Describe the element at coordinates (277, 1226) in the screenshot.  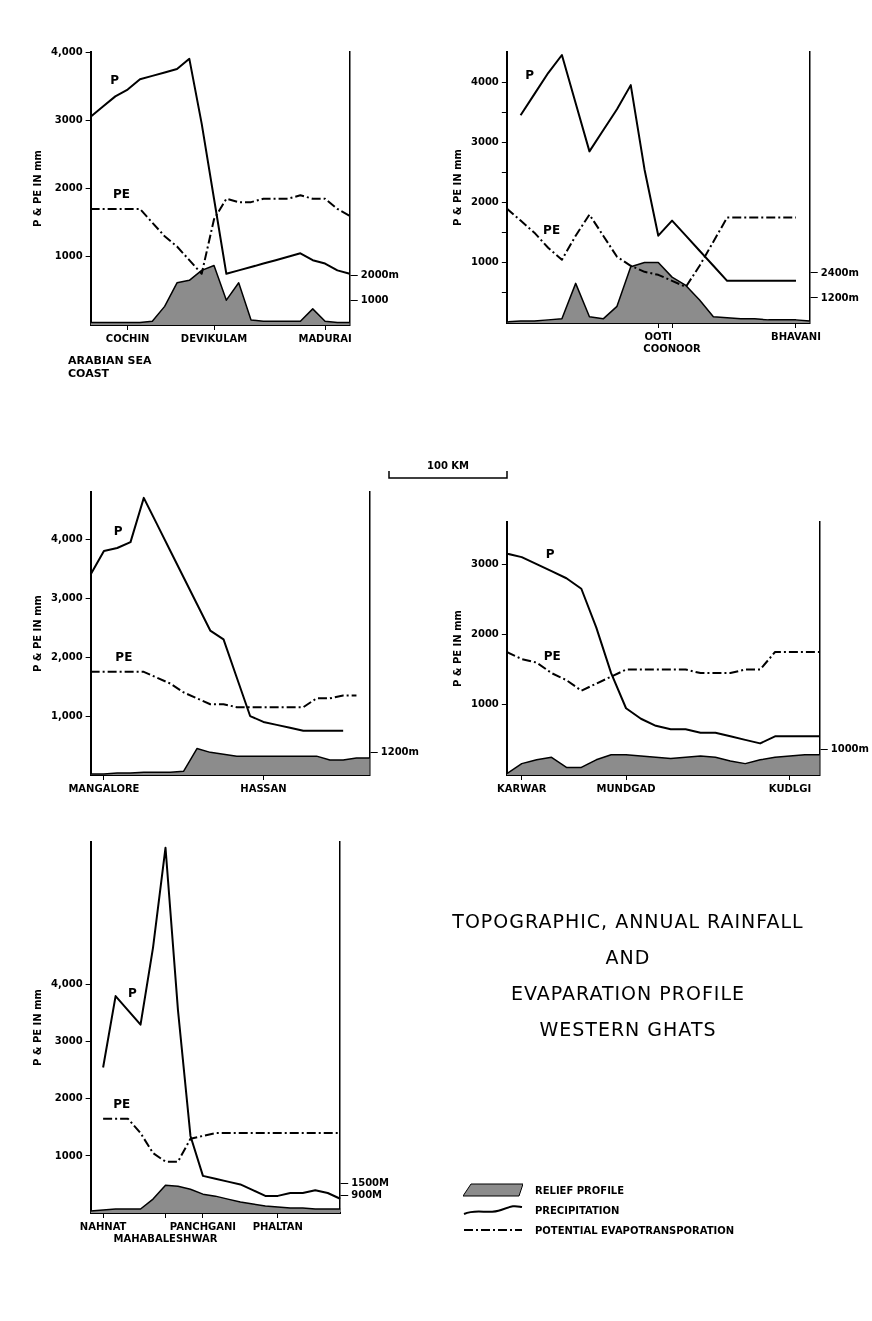
I see `x-tick-label: PHALTAN` at that location.